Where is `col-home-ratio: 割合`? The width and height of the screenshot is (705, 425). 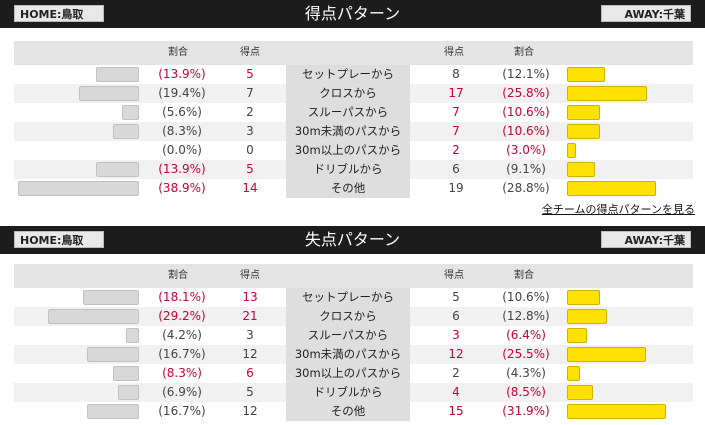 col-home-ratio: 割合 is located at coordinates (178, 275).